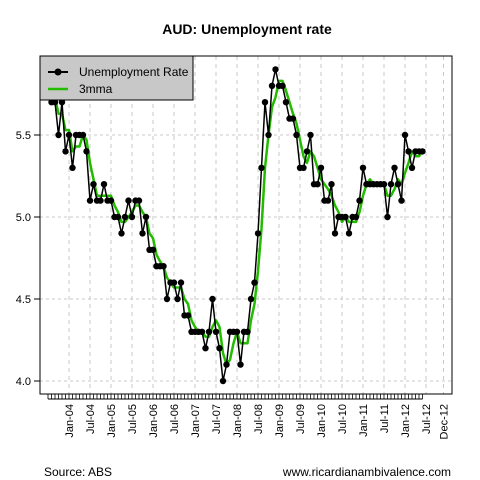 The width and height of the screenshot is (480, 480). What do you see at coordinates (196, 421) in the screenshot?
I see `x-tick-label: Jan-07` at bounding box center [196, 421].